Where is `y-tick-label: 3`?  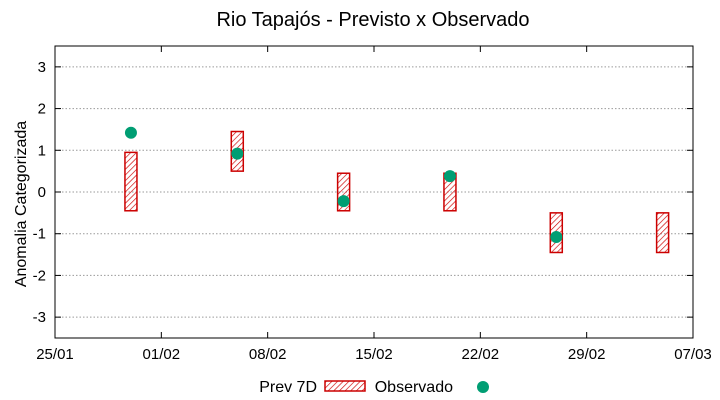
y-tick-label: 3 is located at coordinates (42, 67).